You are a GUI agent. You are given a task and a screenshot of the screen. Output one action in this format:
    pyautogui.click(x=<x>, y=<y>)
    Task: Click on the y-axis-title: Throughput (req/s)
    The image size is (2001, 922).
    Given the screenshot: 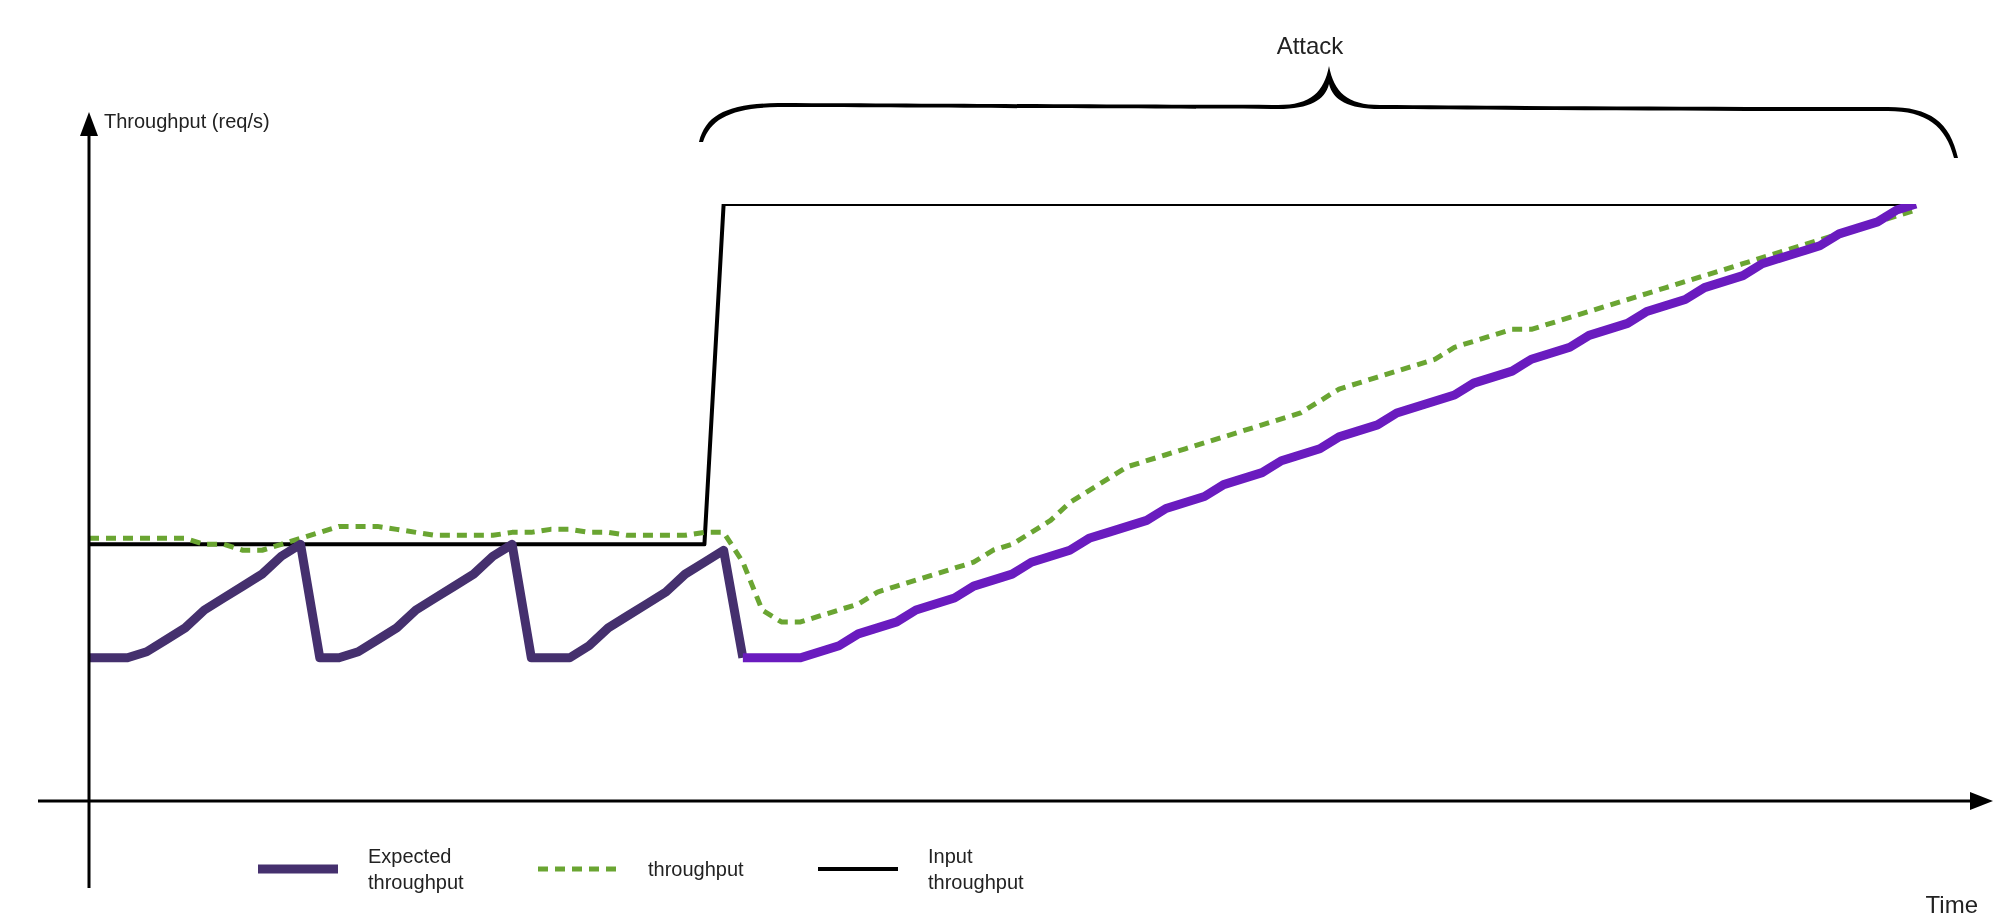 What is the action you would take?
    pyautogui.click(x=187, y=121)
    